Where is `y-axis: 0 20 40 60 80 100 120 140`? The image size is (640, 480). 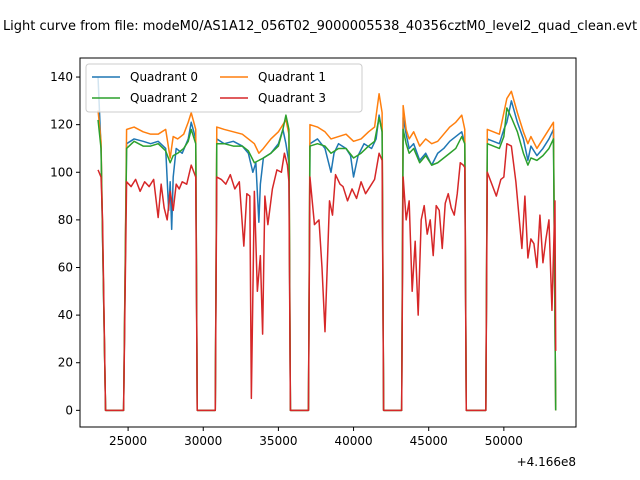 y-axis: 0 20 40 60 80 100 120 140 is located at coordinates (65, 243).